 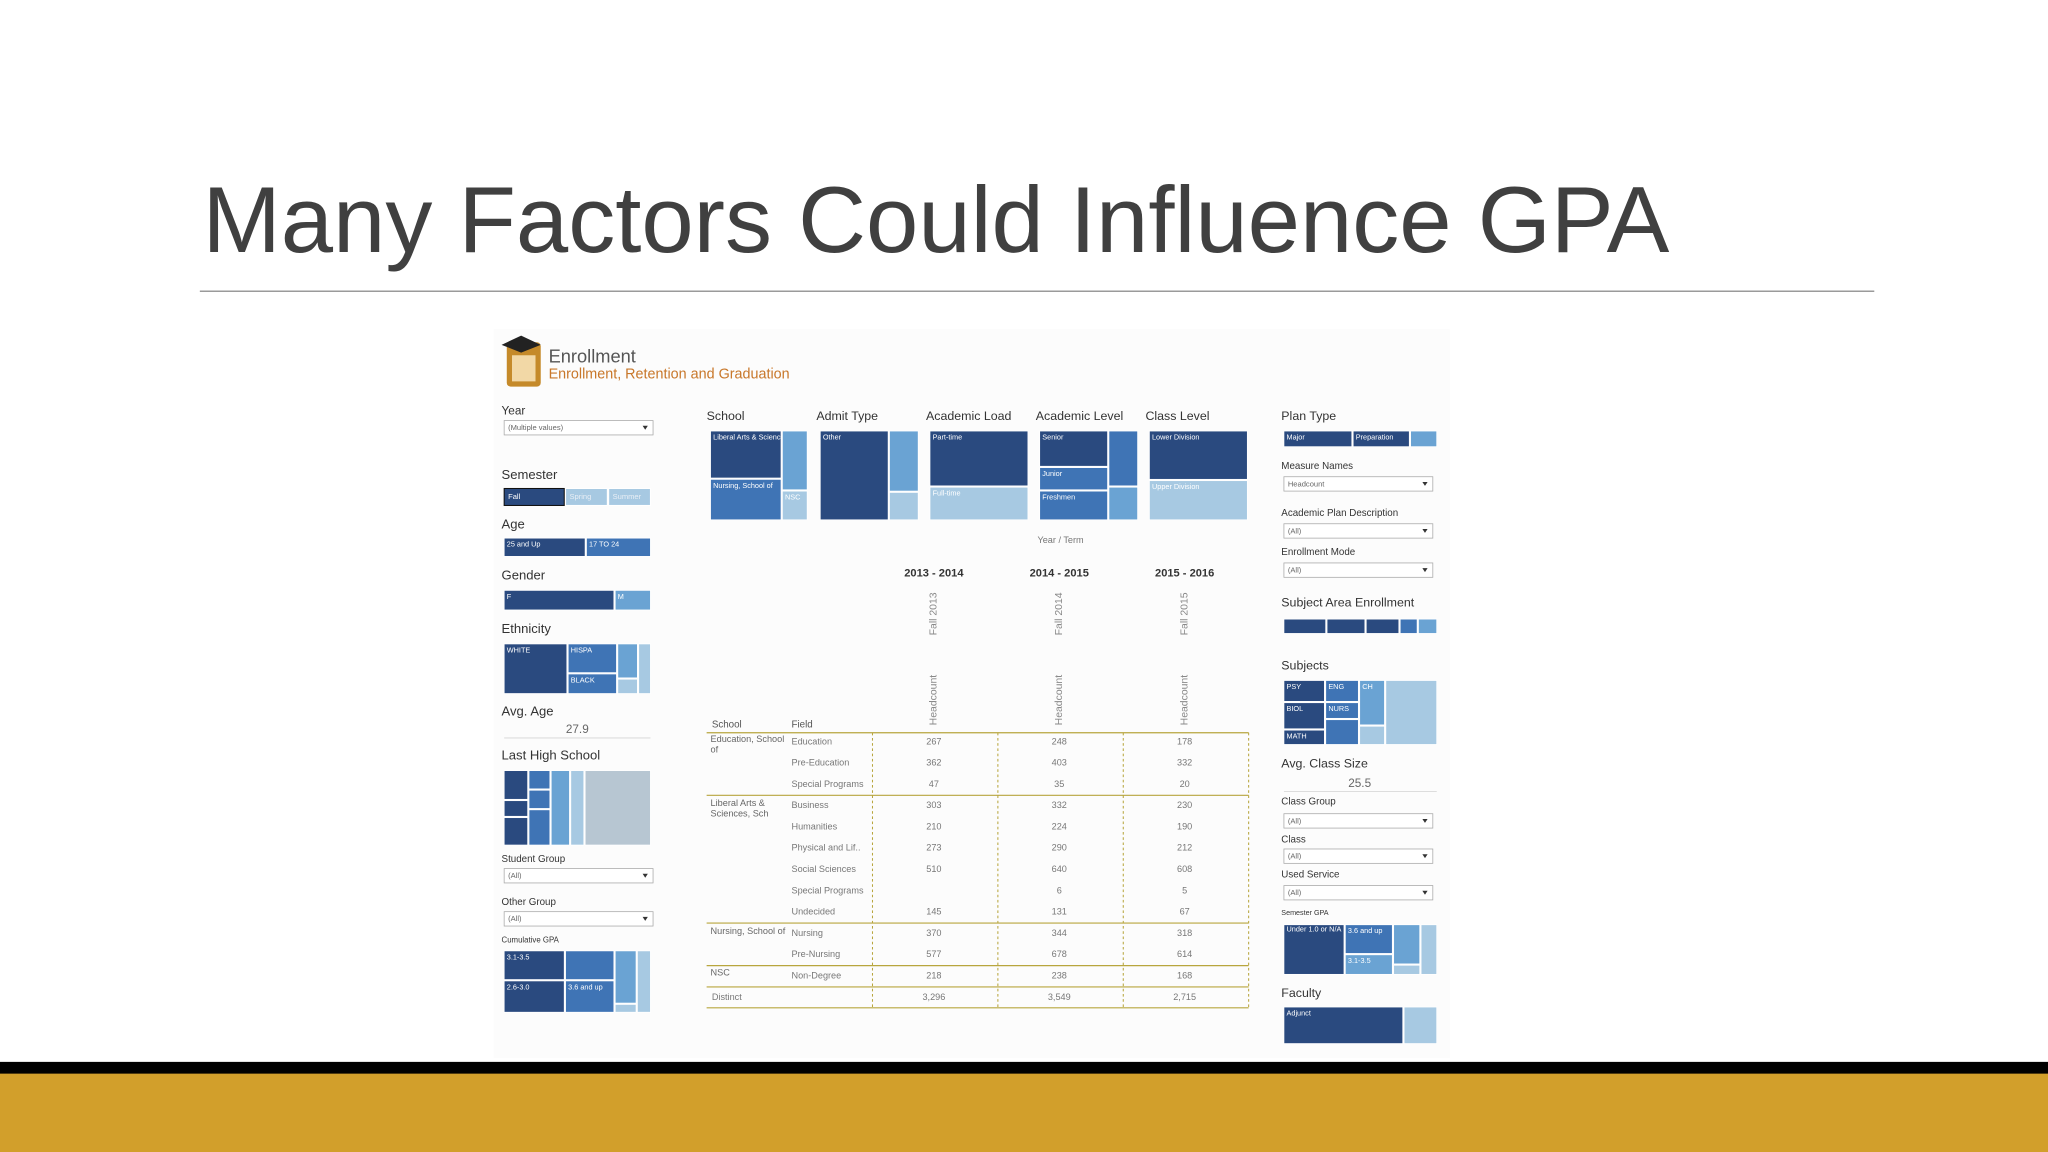 I want to click on filter-label: Gender, so click(x=524, y=574).